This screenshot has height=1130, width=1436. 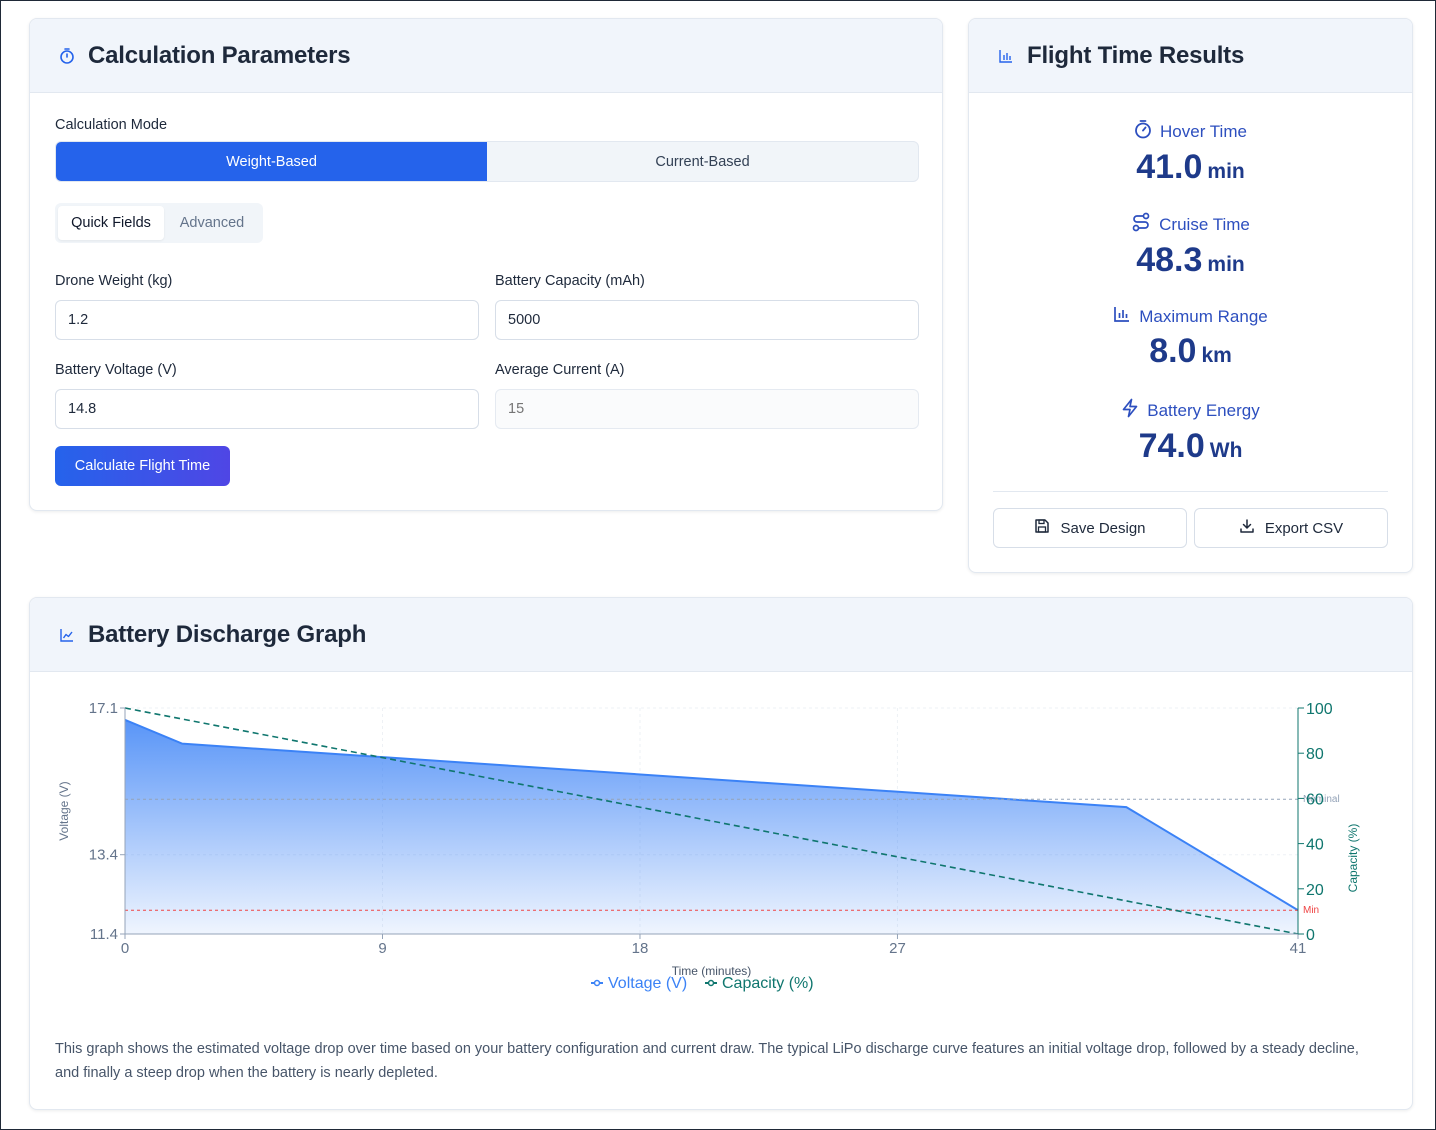 I want to click on maximum-range-value: 8.0, so click(x=1173, y=351).